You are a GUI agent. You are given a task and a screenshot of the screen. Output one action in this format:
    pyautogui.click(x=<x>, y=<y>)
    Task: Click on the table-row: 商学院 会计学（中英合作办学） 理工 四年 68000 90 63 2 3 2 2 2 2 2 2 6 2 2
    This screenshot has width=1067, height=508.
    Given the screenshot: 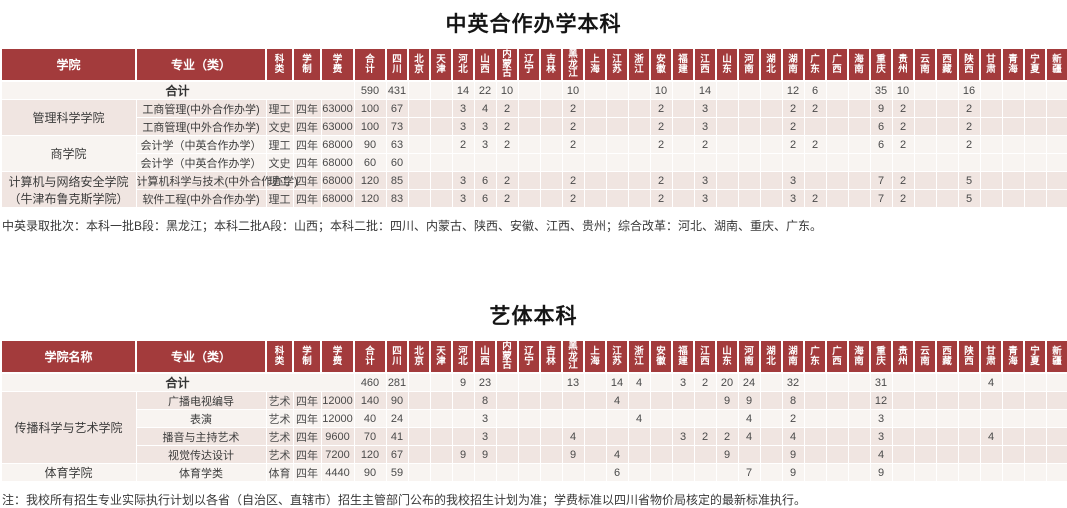 What is the action you would take?
    pyautogui.click(x=533, y=154)
    